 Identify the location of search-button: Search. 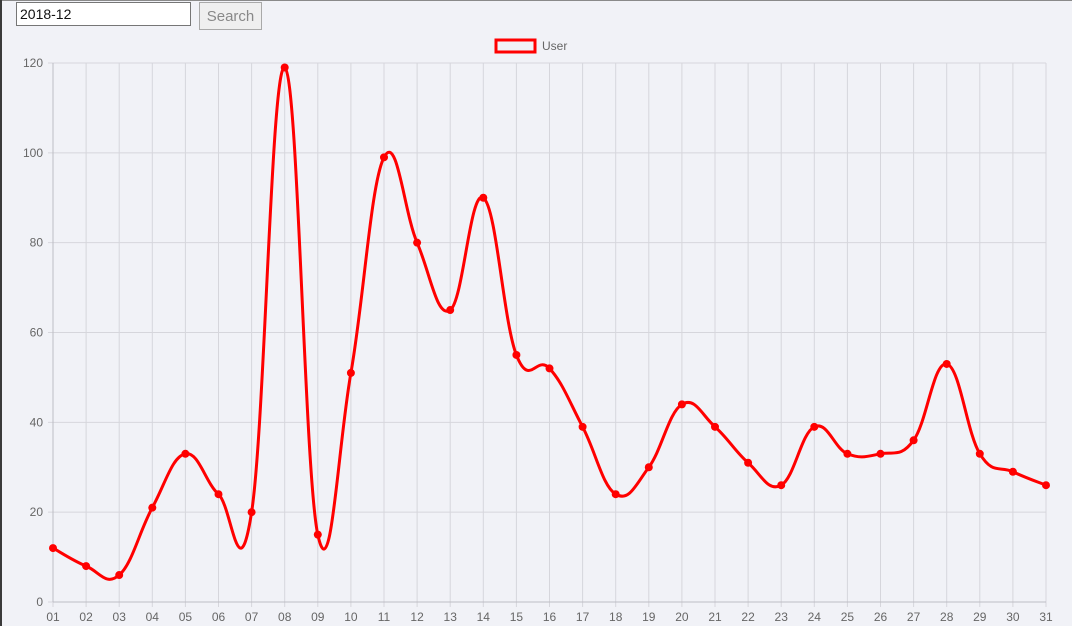
(230, 16).